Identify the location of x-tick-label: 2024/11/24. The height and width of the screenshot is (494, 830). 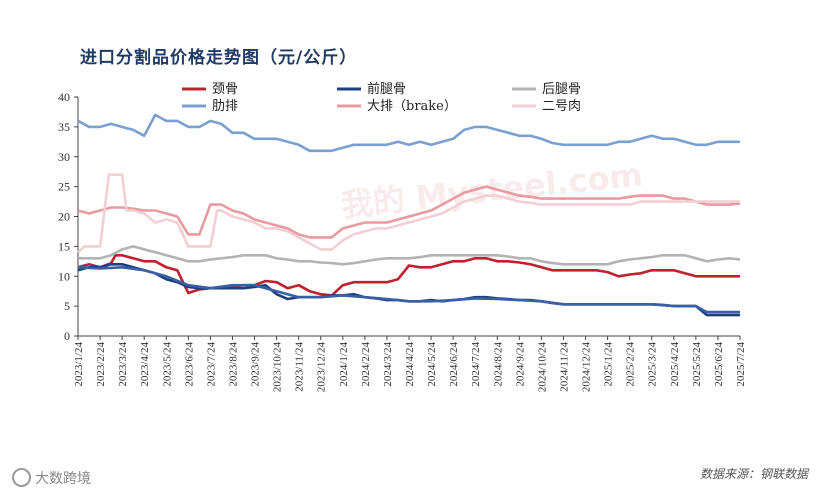
(564, 367).